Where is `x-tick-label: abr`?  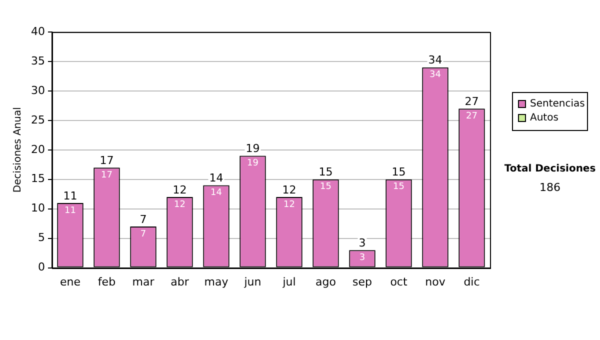 x-tick-label: abr is located at coordinates (180, 281).